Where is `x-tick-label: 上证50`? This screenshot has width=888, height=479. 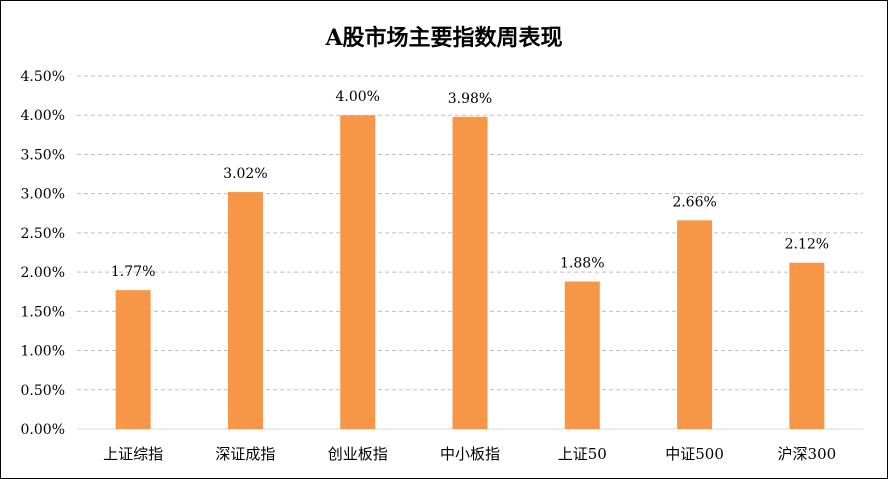
x-tick-label: 上证50 is located at coordinates (582, 454).